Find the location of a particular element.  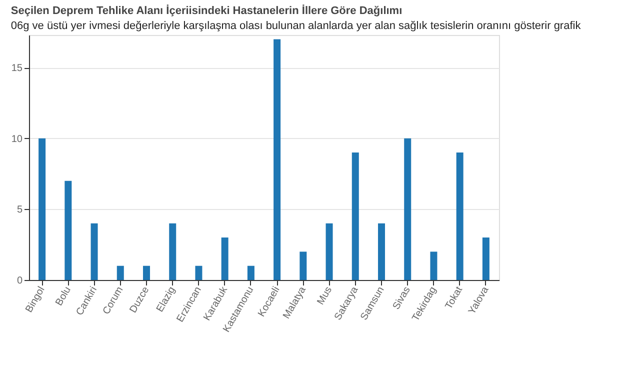

text: 06g ve üstü yer ivmesi değerleriyle karşılaşma olası bulunan alanlarda yer alan sağlık tesislerin oranını gösterir grafik is located at coordinates (296, 26).